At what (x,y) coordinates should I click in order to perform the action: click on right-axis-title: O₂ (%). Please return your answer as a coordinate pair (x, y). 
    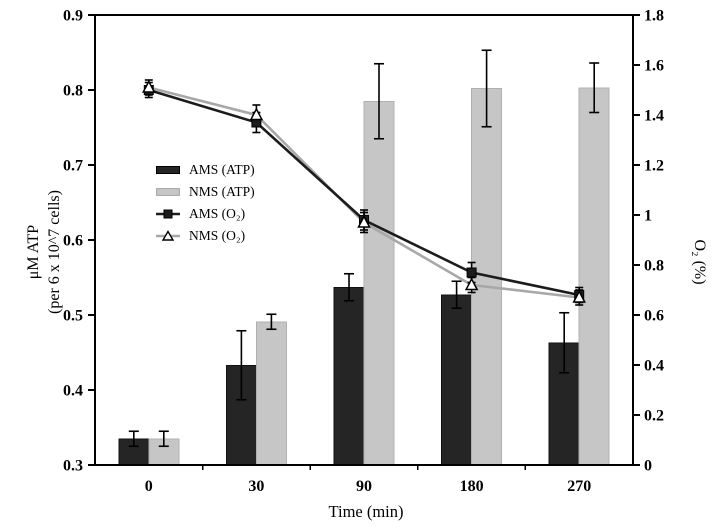
    Looking at the image, I should click on (699, 262).